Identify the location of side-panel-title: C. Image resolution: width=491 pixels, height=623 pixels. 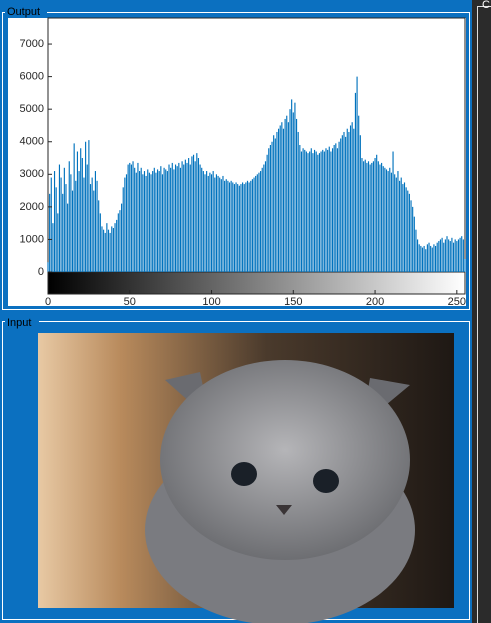
(486, 5).